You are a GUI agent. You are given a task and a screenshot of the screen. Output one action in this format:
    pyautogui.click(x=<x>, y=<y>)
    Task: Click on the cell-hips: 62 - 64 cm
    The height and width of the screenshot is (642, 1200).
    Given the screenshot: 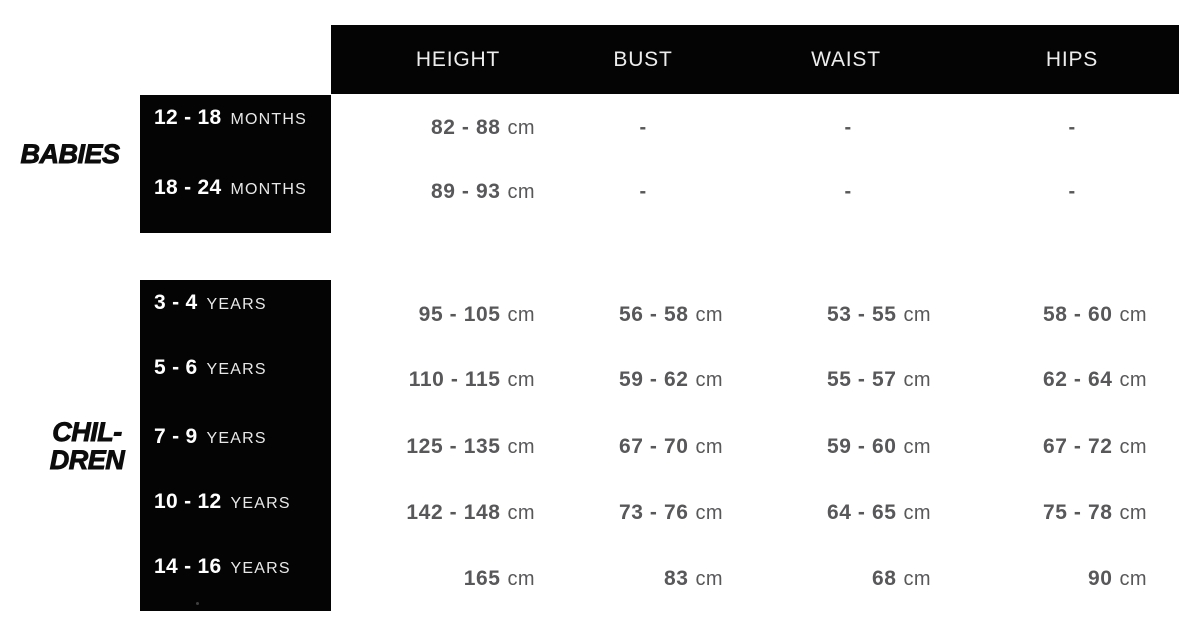 What is the action you would take?
    pyautogui.click(x=1095, y=380)
    